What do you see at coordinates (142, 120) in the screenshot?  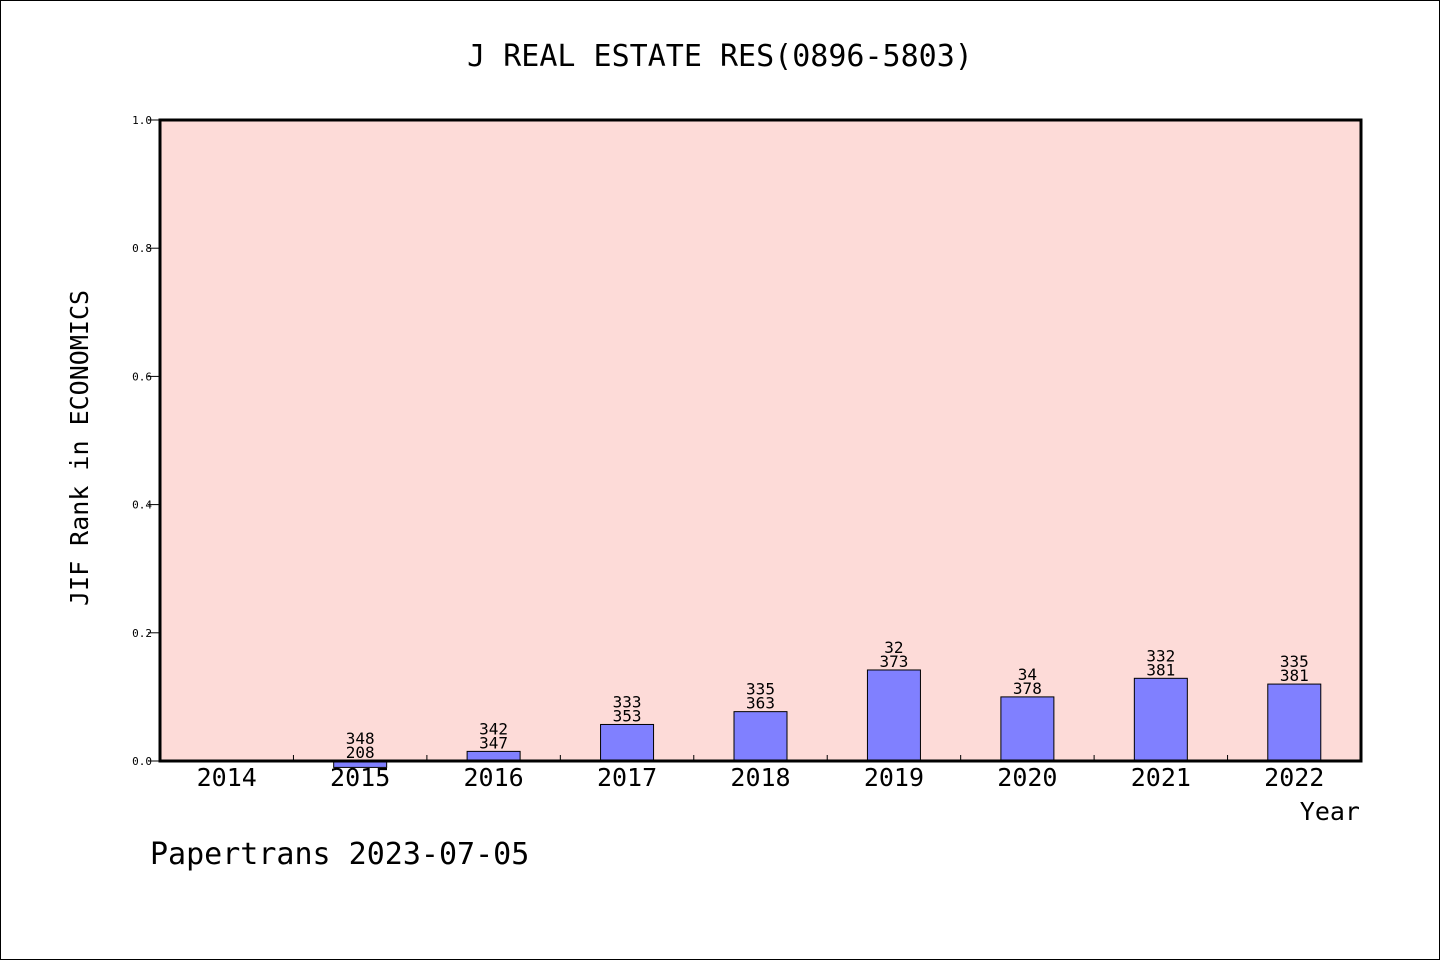 I see `y-tick-label: 1.0` at bounding box center [142, 120].